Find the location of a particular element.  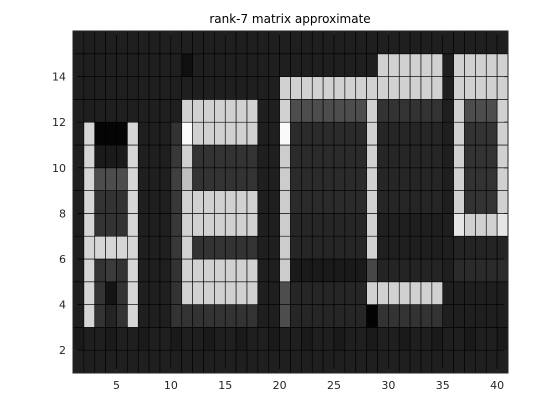

x-tick-label: 40 is located at coordinates (497, 385).